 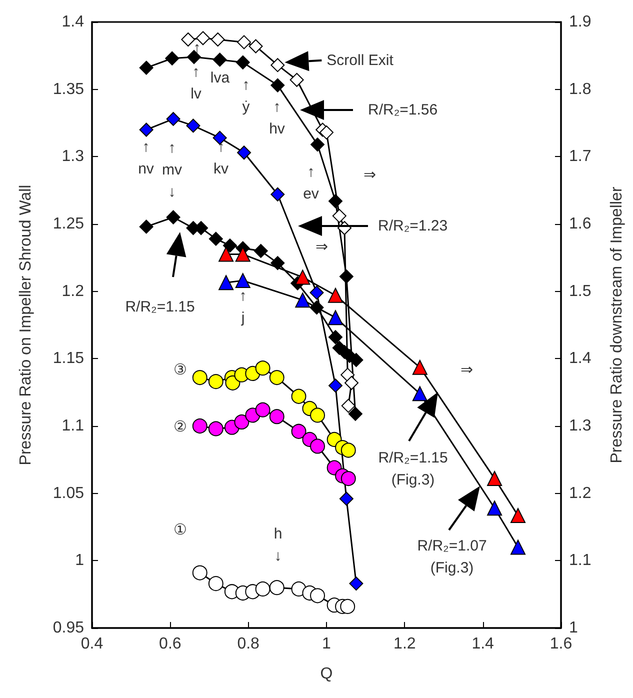 What do you see at coordinates (561, 644) in the screenshot?
I see `x-tick-label: 1.6` at bounding box center [561, 644].